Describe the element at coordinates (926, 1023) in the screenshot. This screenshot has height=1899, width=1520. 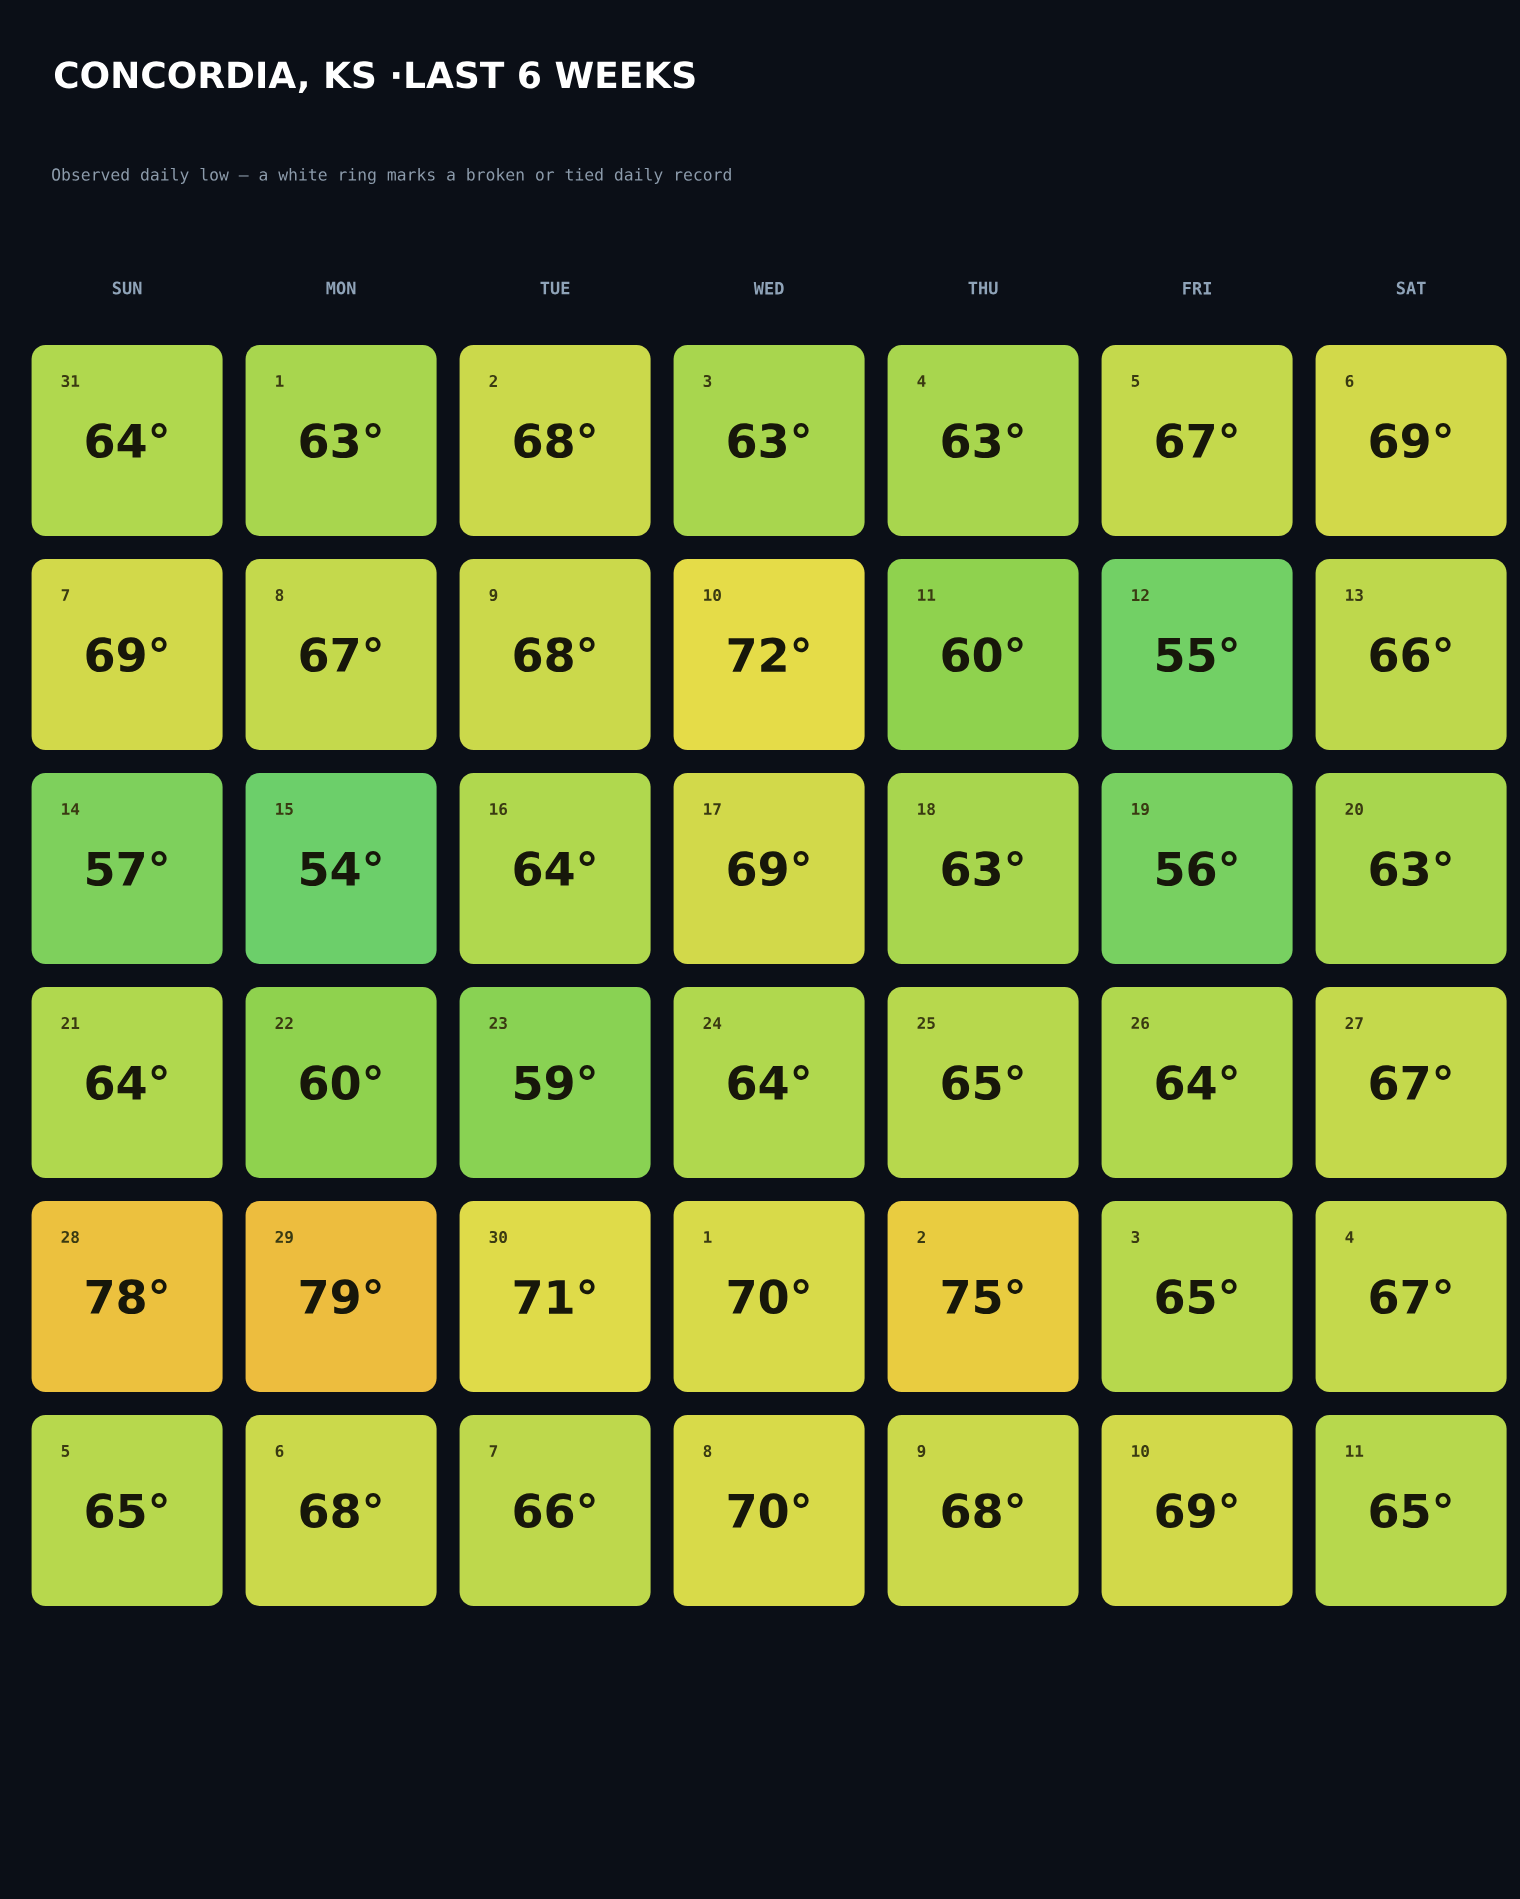
I see `annotation: 25` at that location.